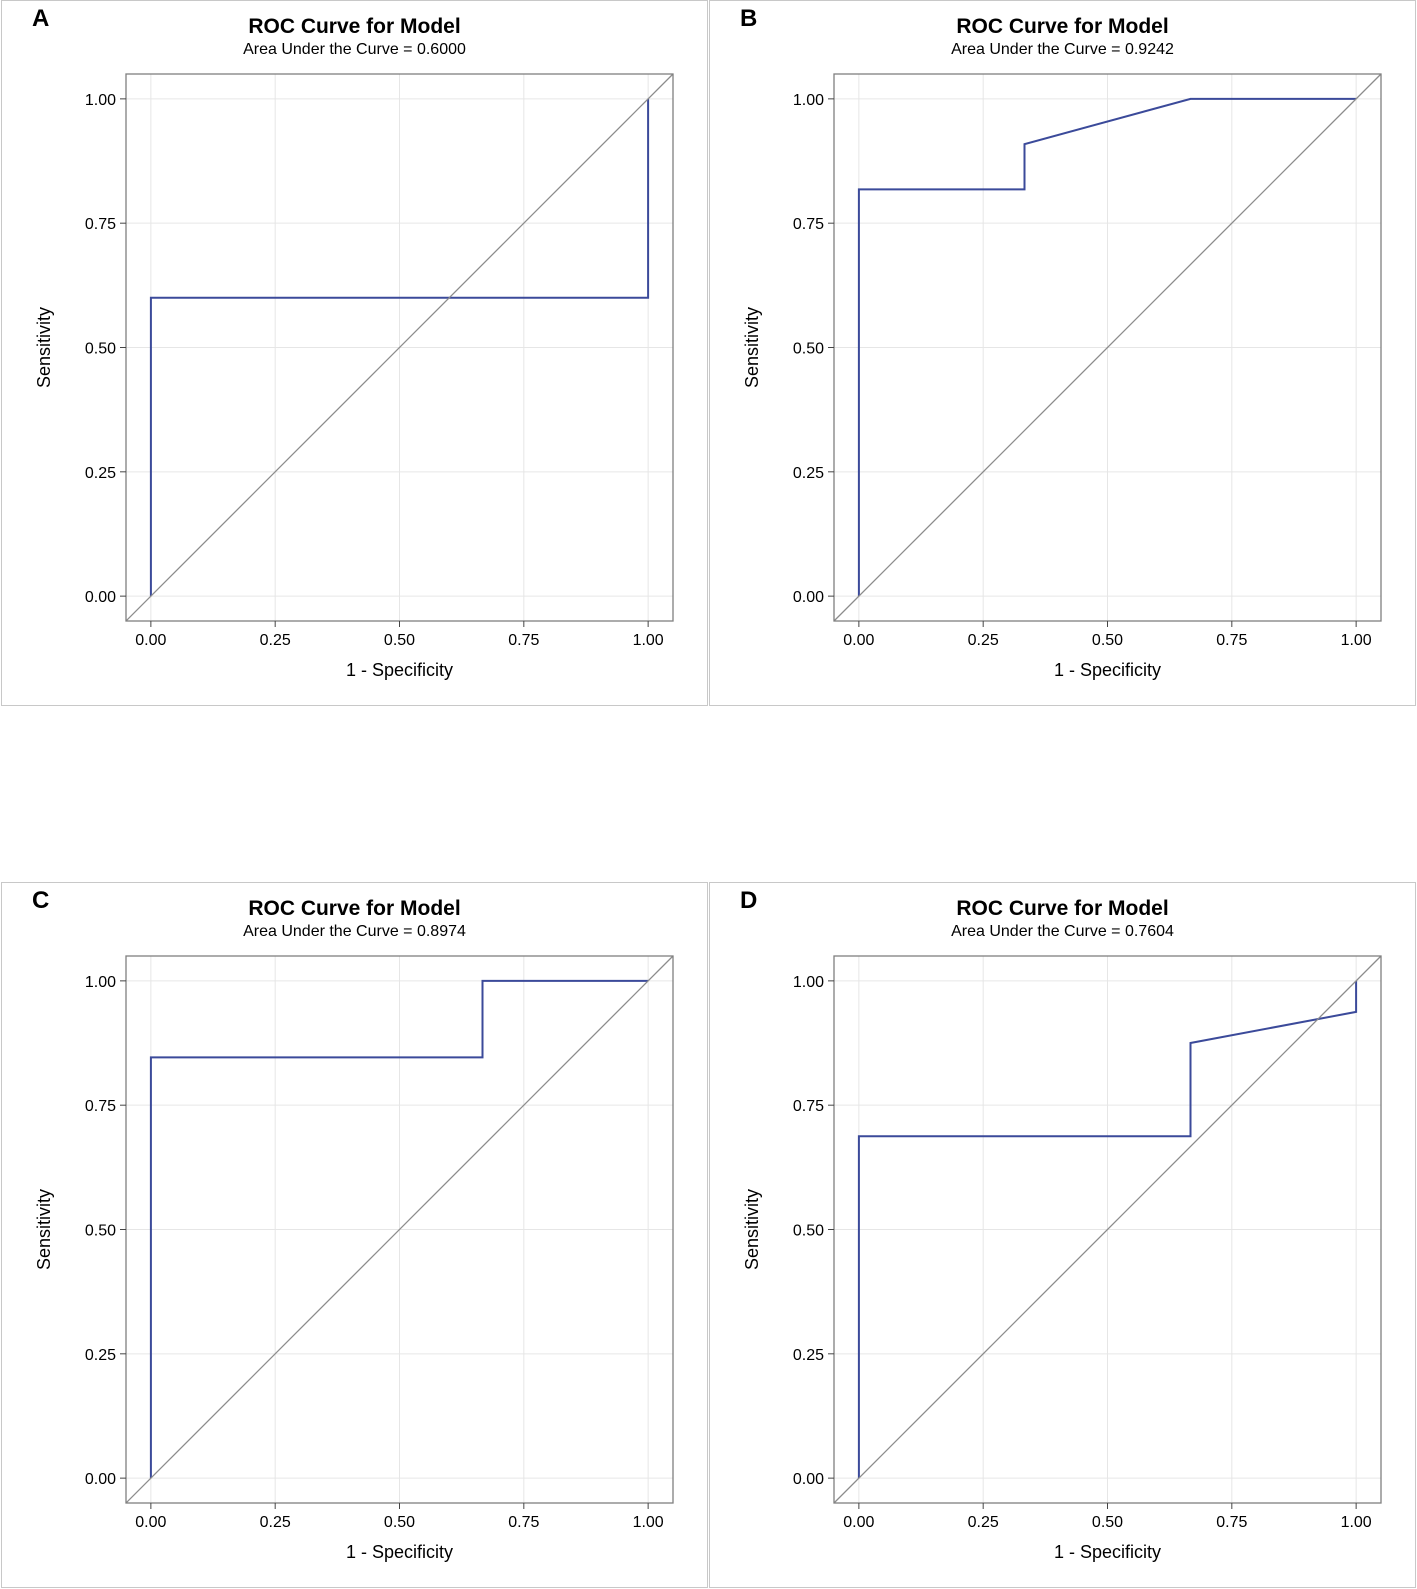  Describe the element at coordinates (354, 49) in the screenshot. I see `chart-subtitle: Area Under the Curve = 0.6000` at that location.